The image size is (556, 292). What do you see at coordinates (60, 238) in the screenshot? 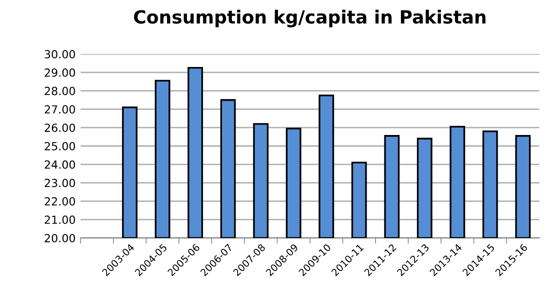
I see `y-tick-label: 20.00` at bounding box center [60, 238].